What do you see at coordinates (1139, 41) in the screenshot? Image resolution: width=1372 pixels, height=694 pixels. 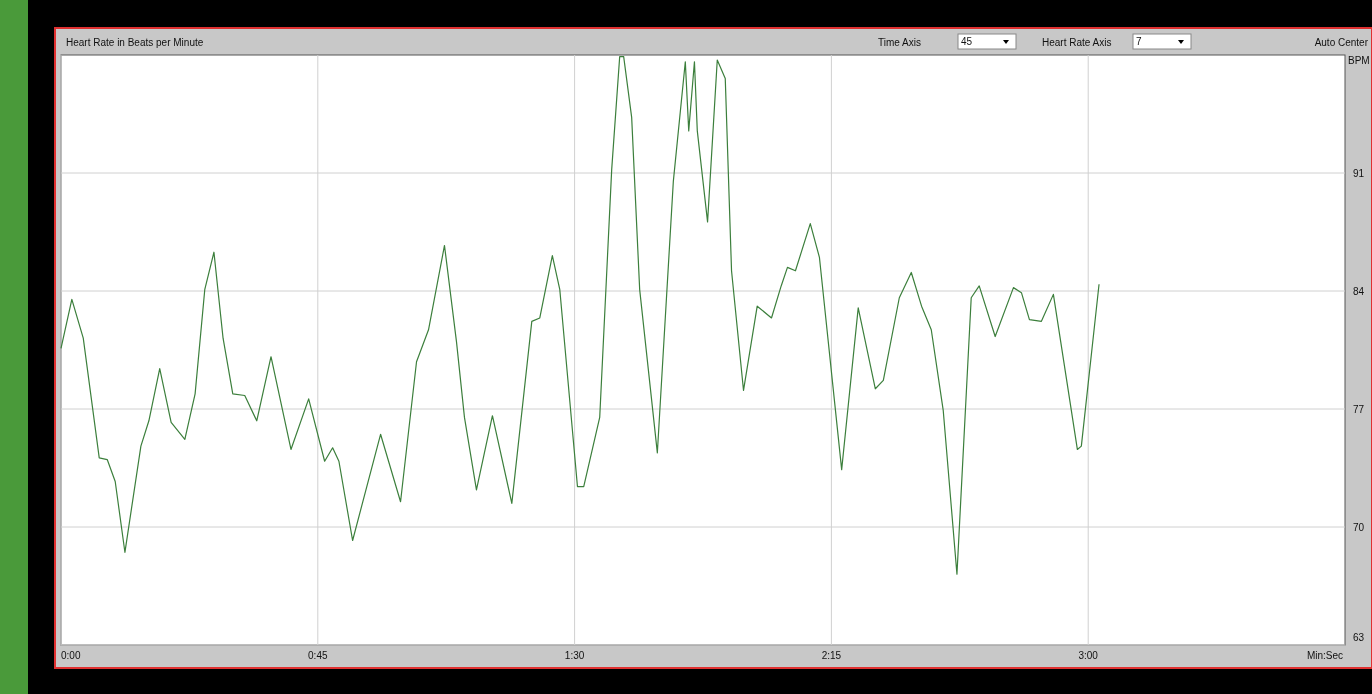 I see `text: 7` at bounding box center [1139, 41].